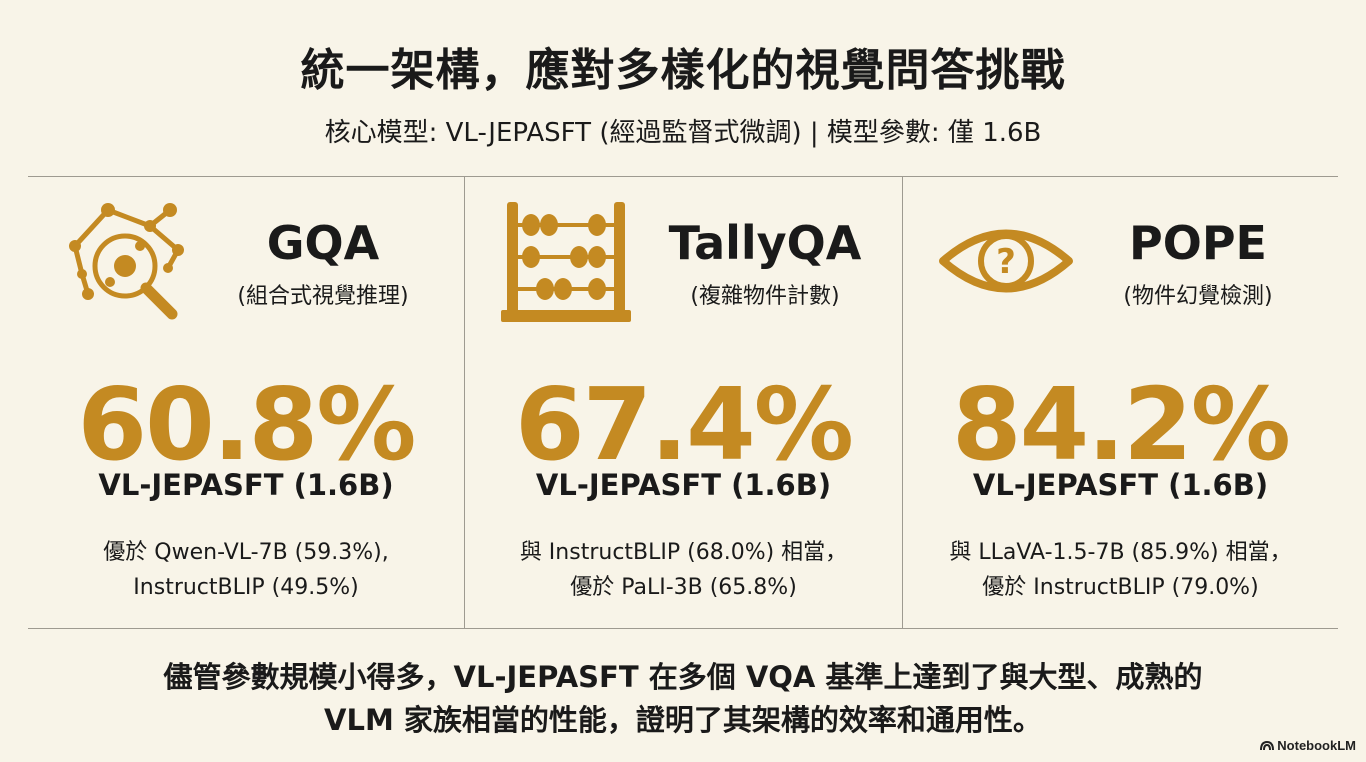 Image resolution: width=1366 pixels, height=762 pixels. What do you see at coordinates (683, 628) in the screenshot?
I see `bottom-divider` at bounding box center [683, 628].